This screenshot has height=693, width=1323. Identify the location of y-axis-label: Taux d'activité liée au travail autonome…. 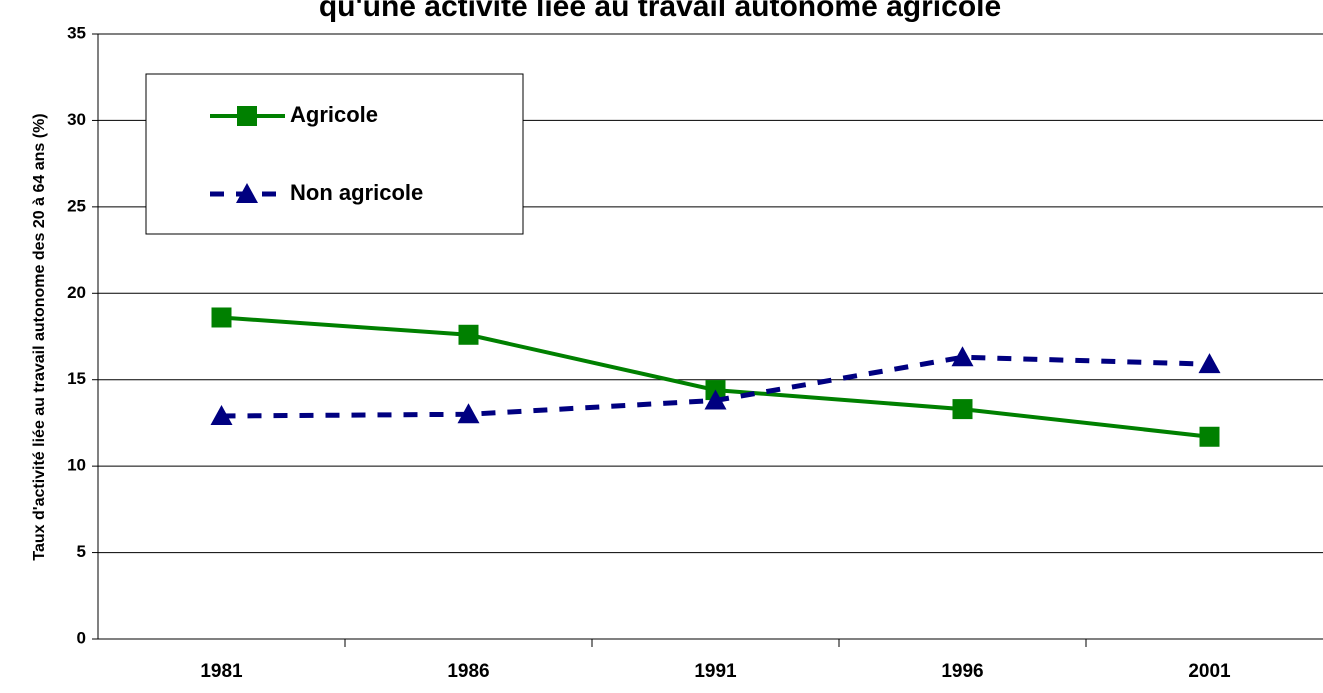
(39, 336).